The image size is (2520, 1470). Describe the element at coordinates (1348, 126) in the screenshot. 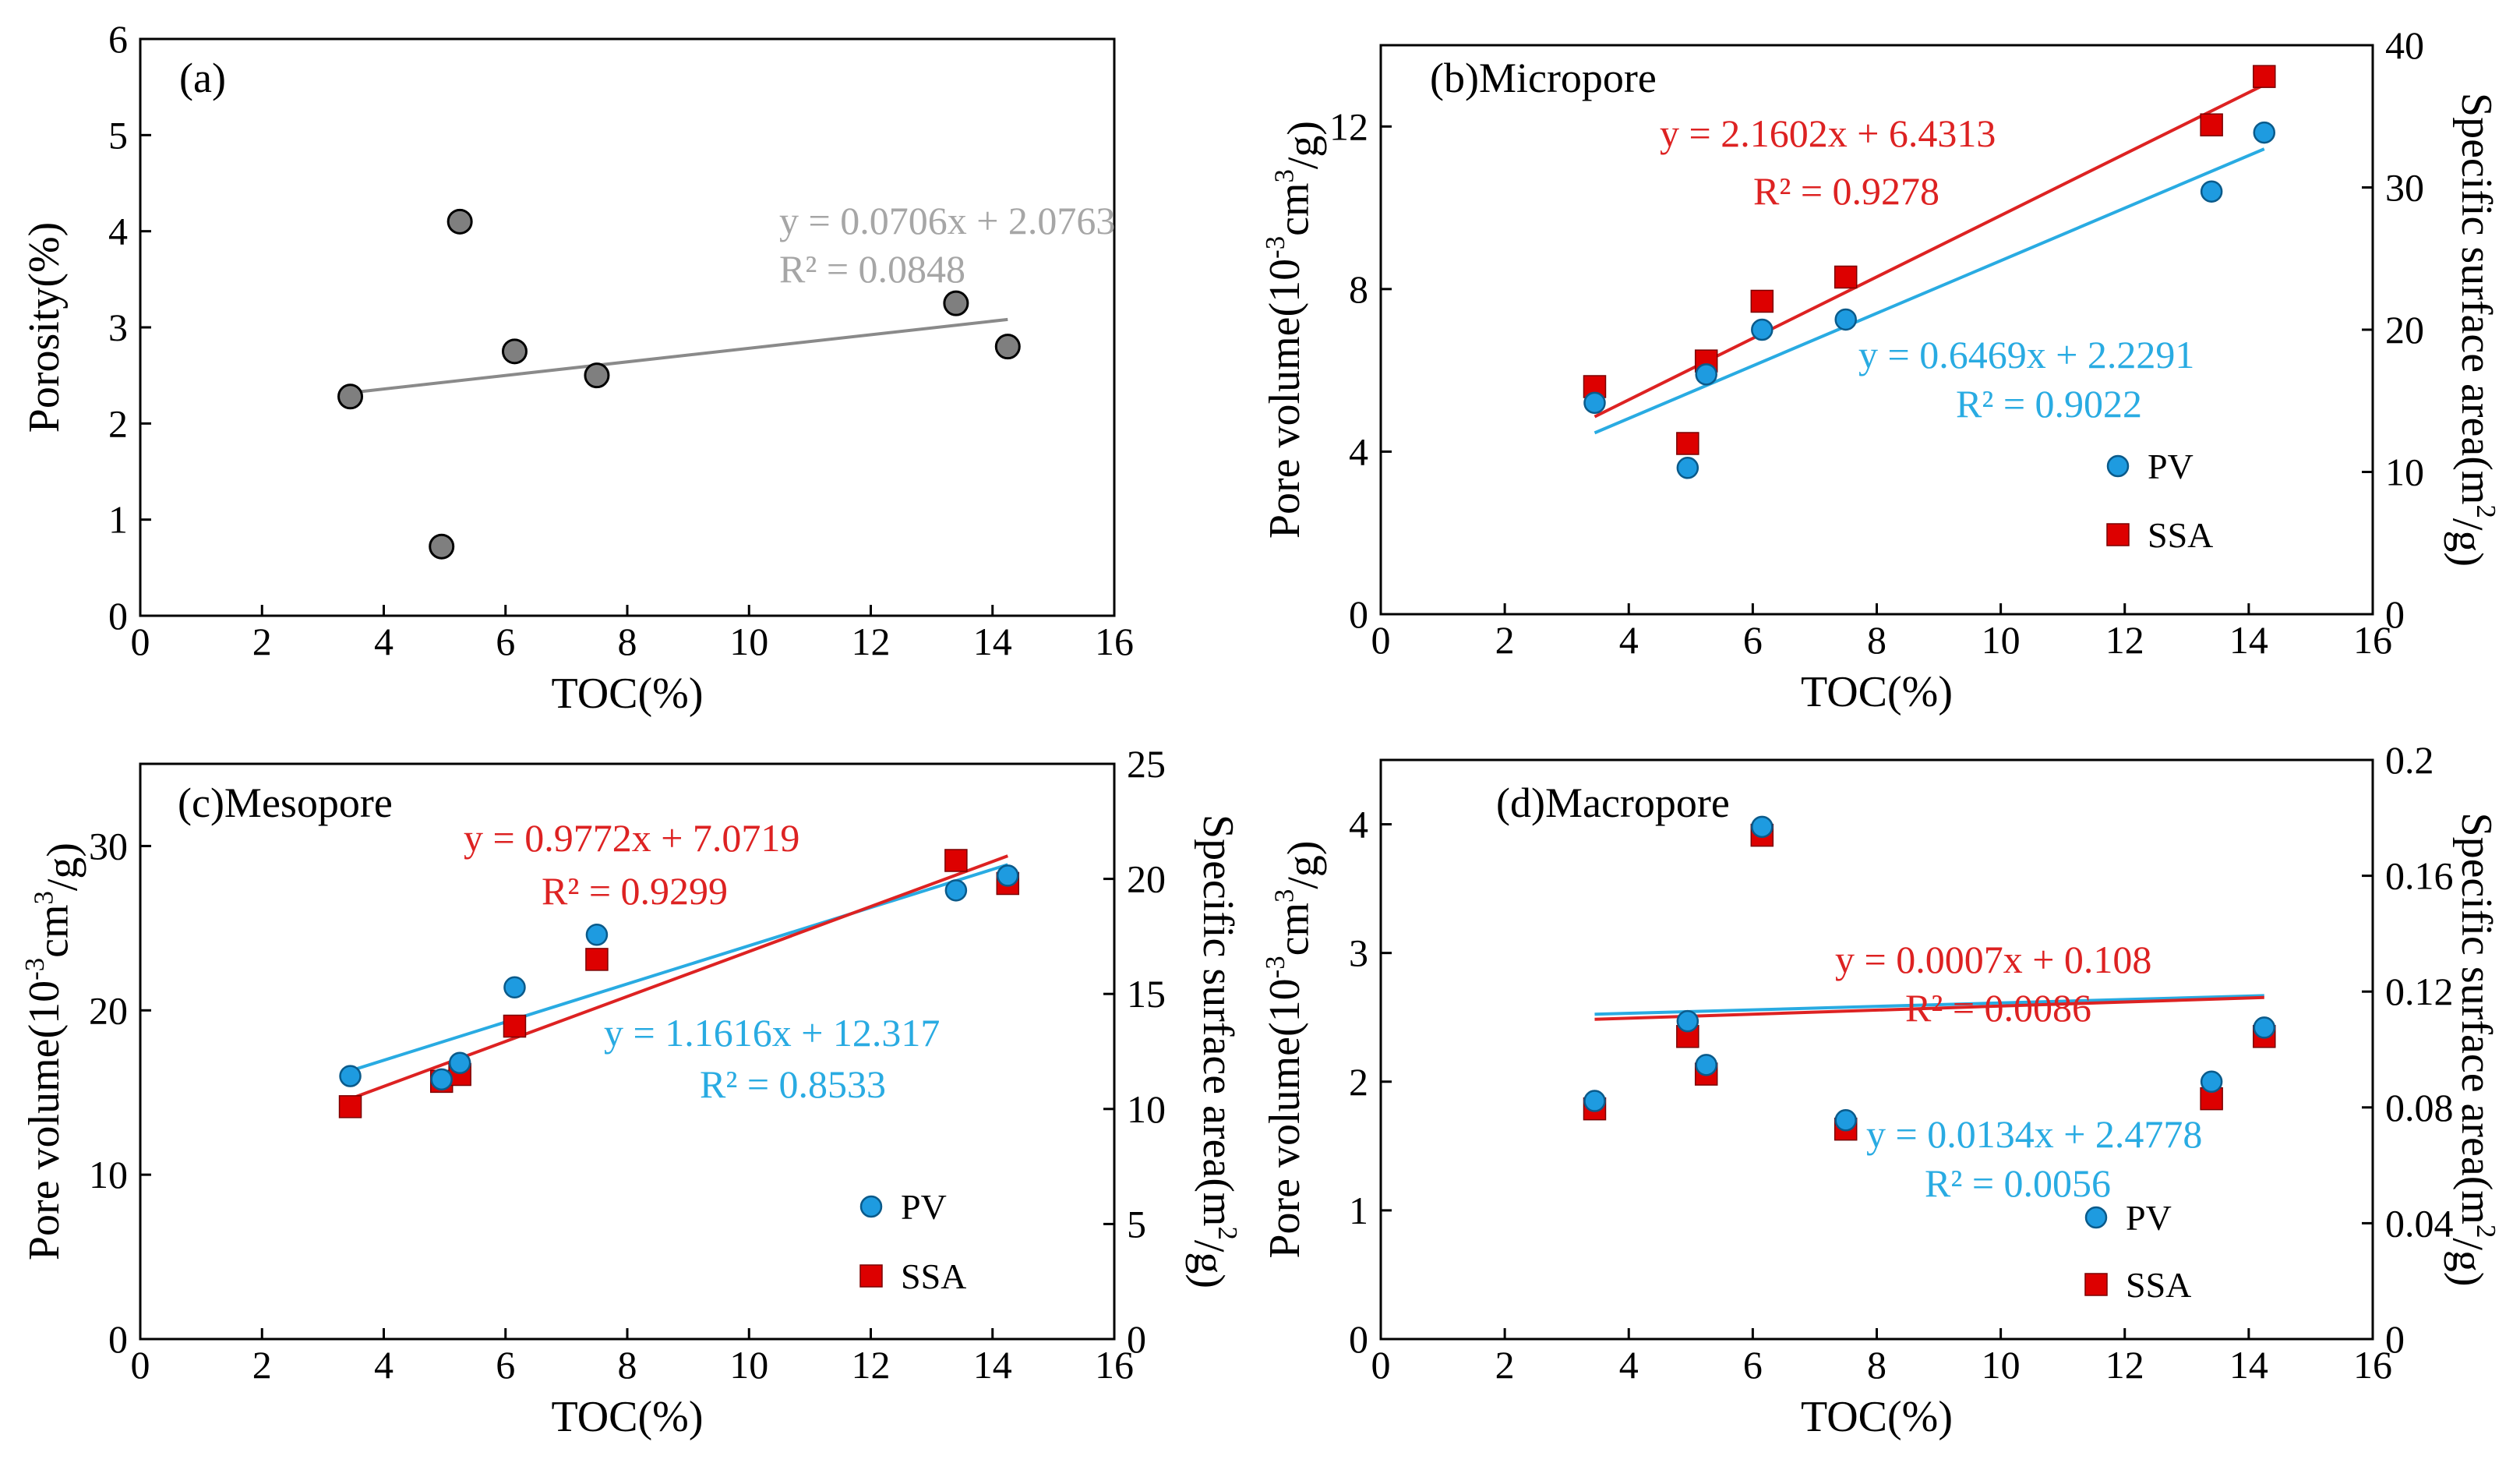

I see `y-tick-label: 12` at that location.